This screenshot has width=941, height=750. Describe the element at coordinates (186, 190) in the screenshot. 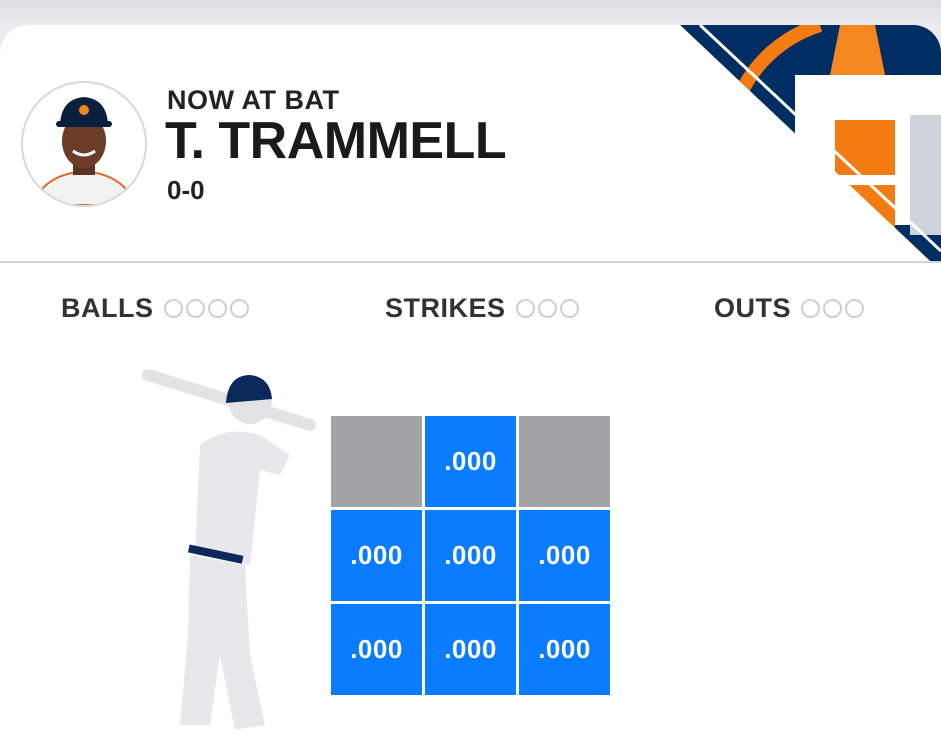

I see `player-record: 0-0` at that location.